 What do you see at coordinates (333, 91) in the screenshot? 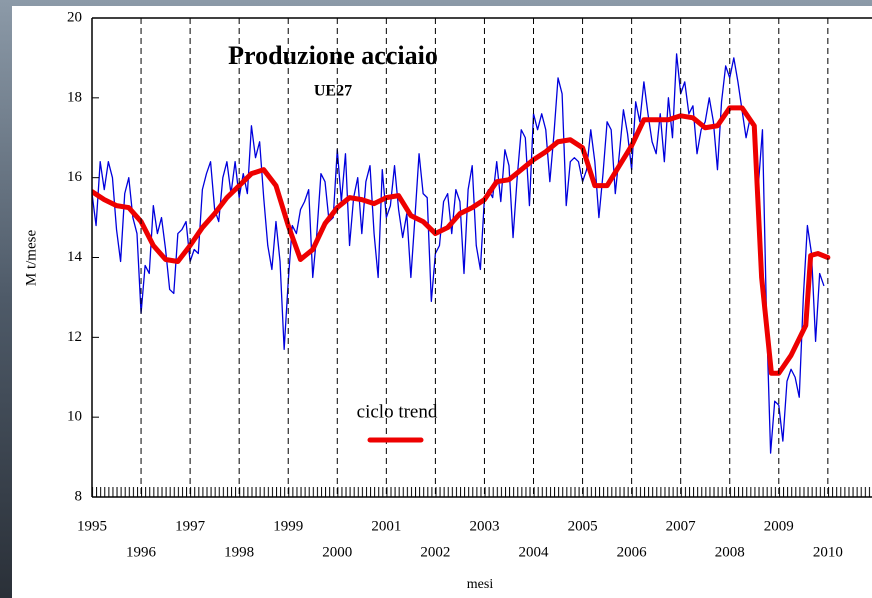
I see `chart-subtitle: UE27` at bounding box center [333, 91].